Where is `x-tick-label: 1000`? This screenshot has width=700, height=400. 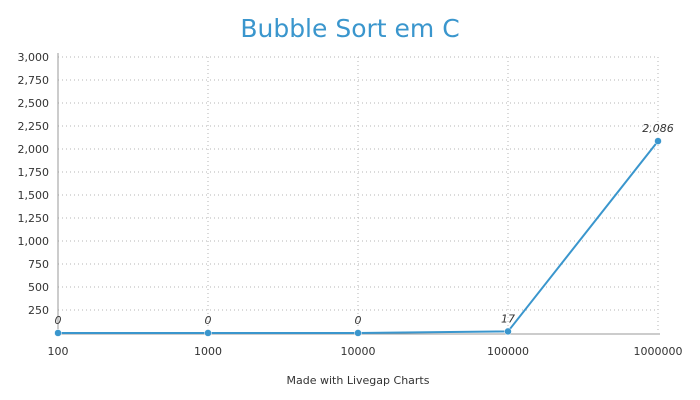 x-tick-label: 1000 is located at coordinates (208, 351).